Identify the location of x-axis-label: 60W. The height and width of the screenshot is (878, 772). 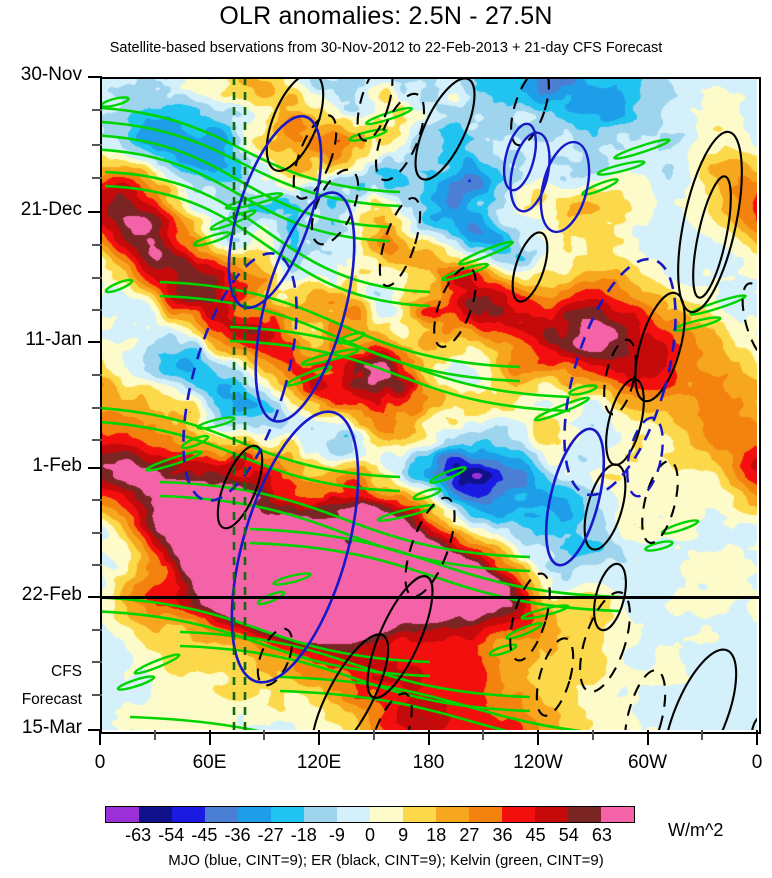
(647, 762).